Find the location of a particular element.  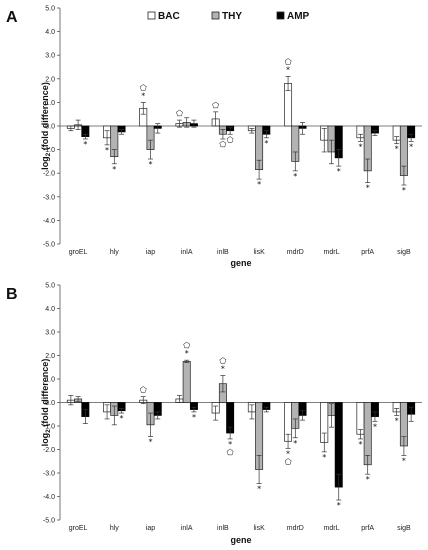

legend-swatch-amp is located at coordinates (280, 15).